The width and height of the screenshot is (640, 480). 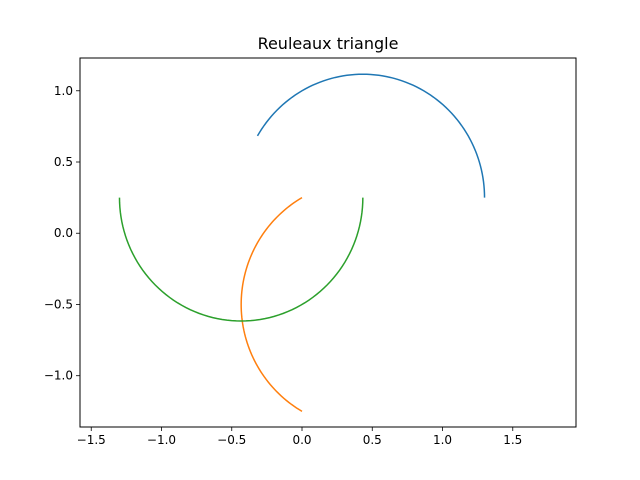 I want to click on x-tick-label: 0.0, so click(x=301, y=440).